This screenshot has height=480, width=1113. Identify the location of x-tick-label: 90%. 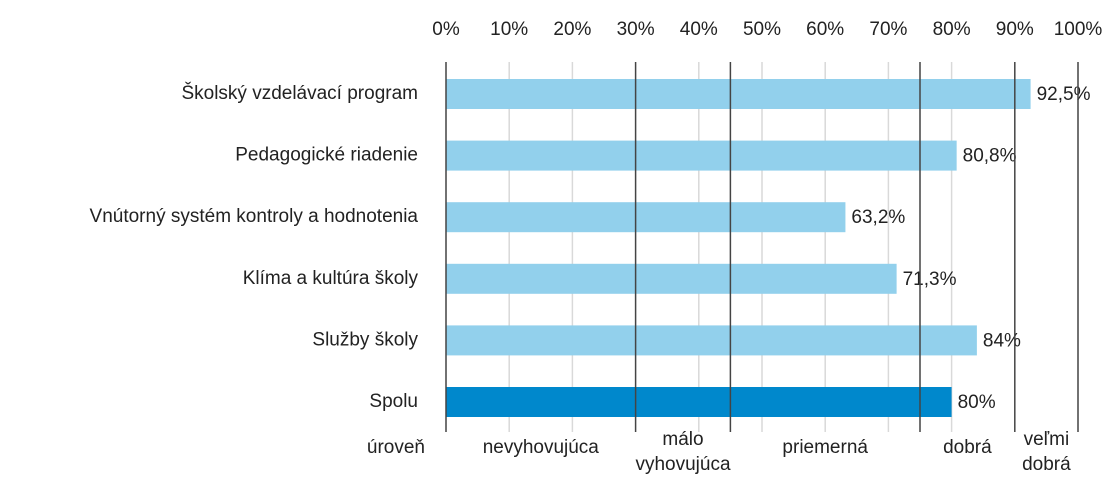
(1015, 29).